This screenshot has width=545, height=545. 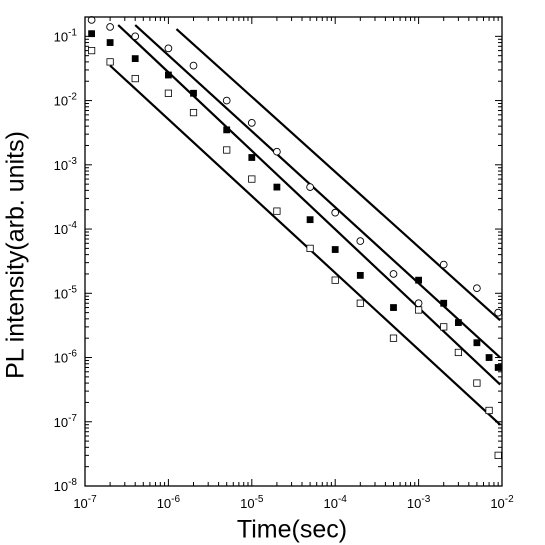 I want to click on y-tick-label: 10⁻⁴, so click(x=66, y=228).